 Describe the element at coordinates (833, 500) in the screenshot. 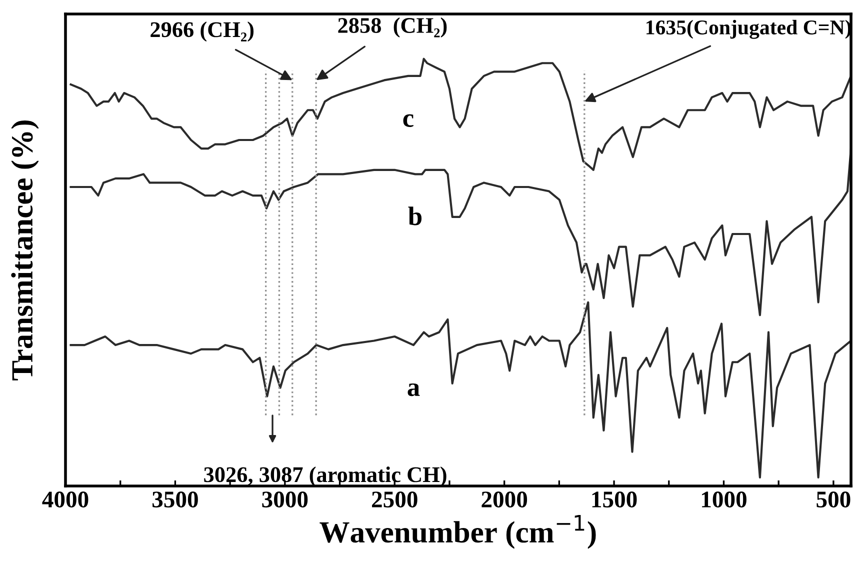

I see `x-tick-label: 500` at that location.